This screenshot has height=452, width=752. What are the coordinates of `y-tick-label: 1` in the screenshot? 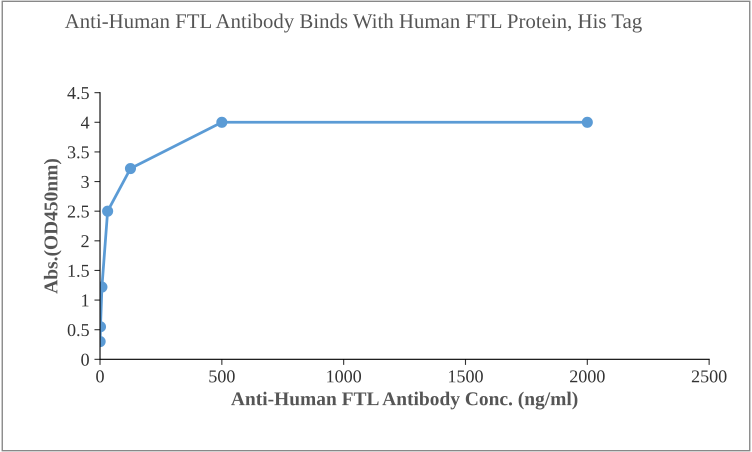 It's located at (85, 300).